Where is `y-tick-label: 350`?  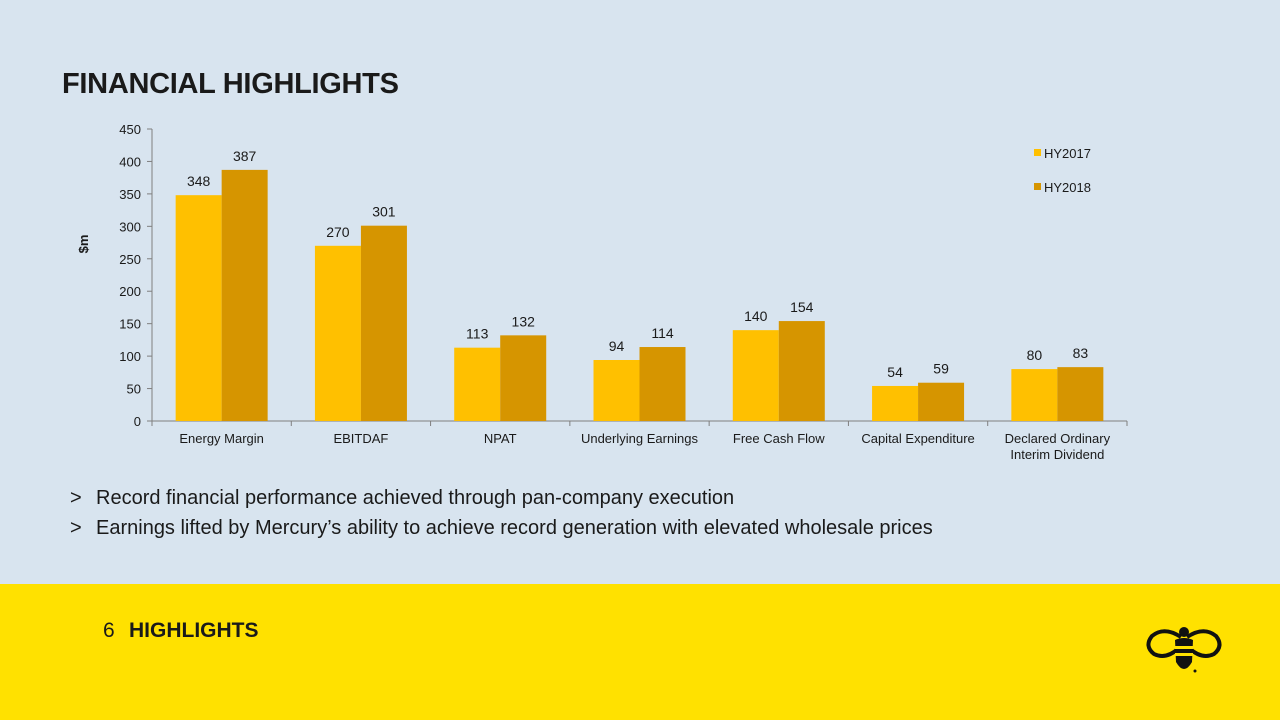
y-tick-label: 350 is located at coordinates (130, 194).